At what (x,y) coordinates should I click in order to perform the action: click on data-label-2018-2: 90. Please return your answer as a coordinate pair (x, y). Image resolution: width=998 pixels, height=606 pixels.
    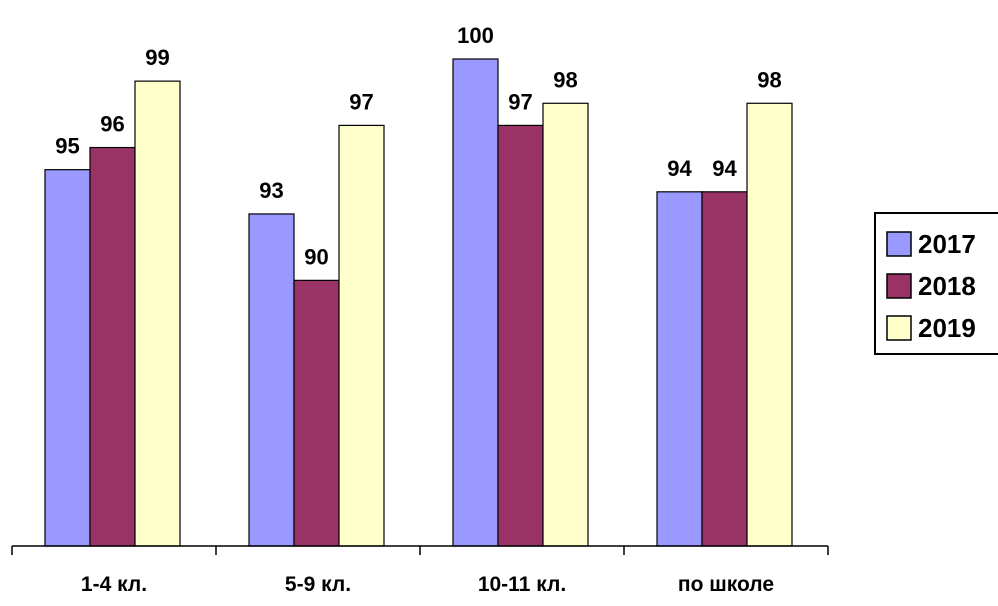
    Looking at the image, I should click on (316, 256).